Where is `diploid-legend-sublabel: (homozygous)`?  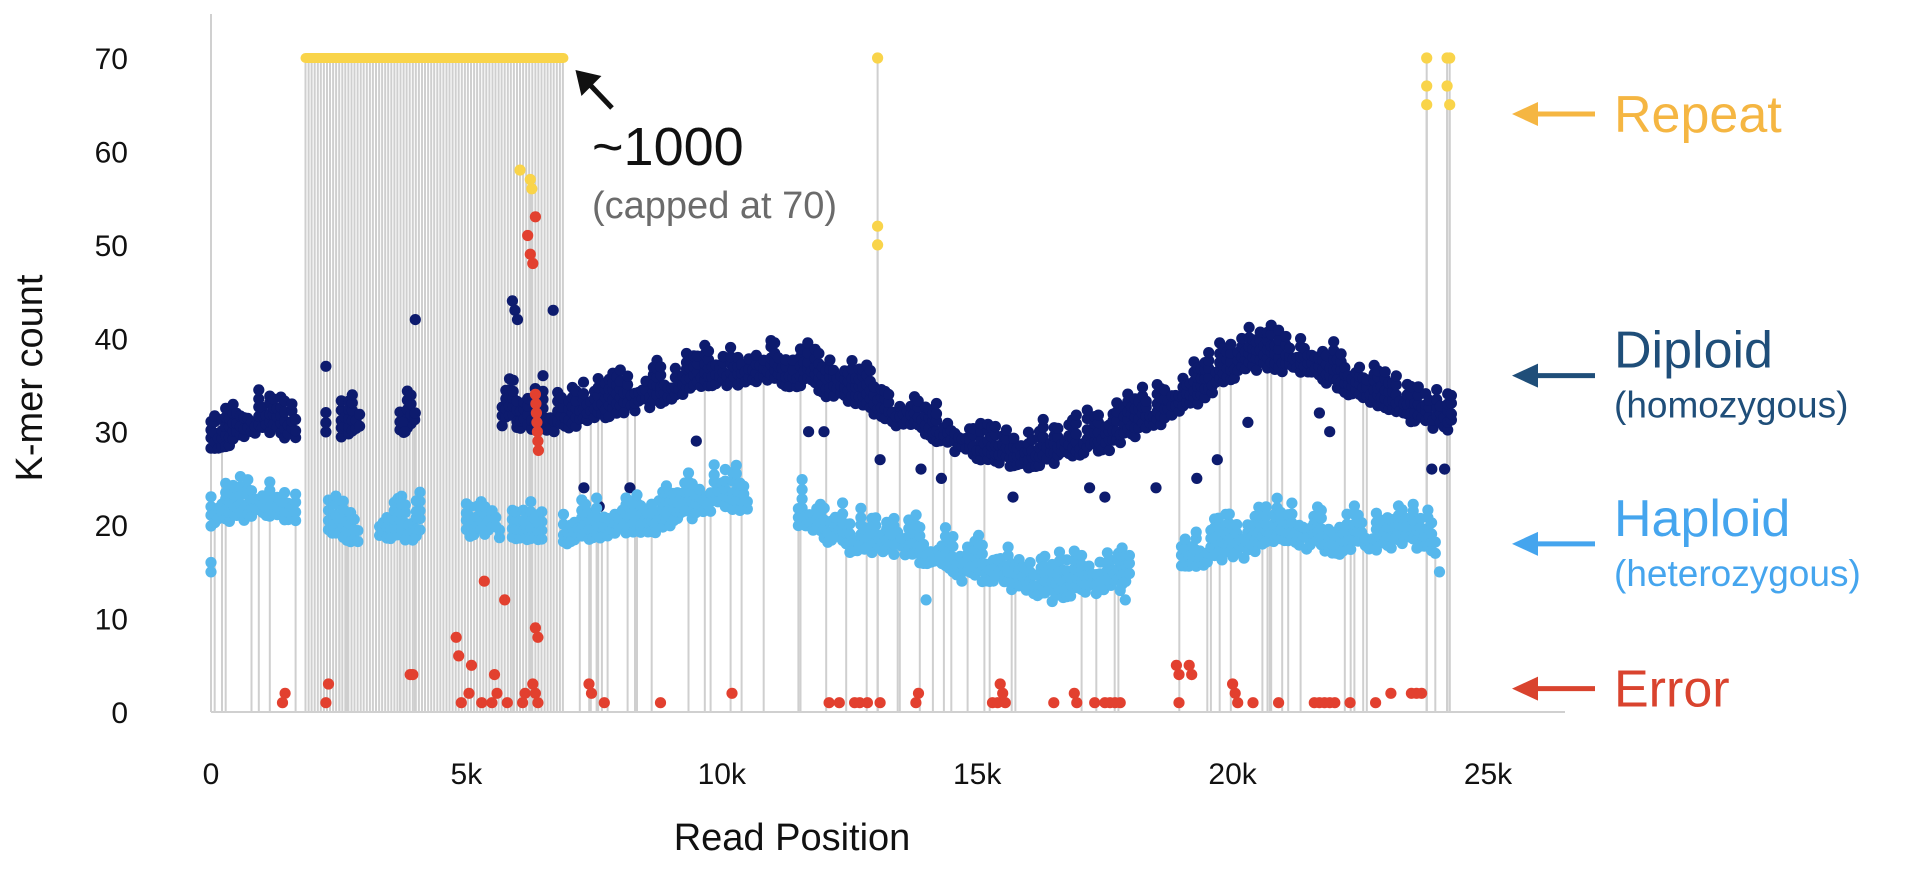
diploid-legend-sublabel: (homozygous) is located at coordinates (1731, 405).